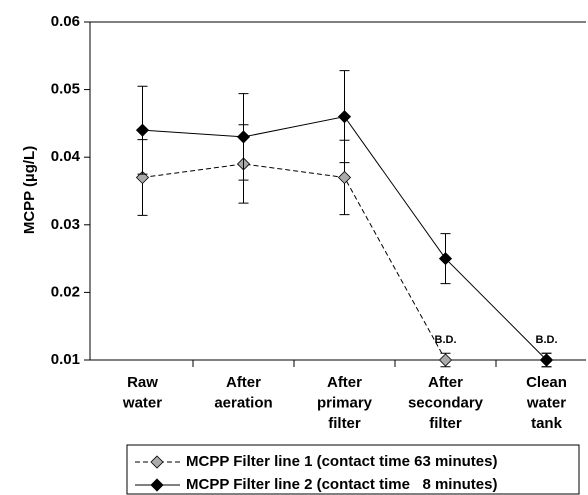 This screenshot has width=588, height=495. I want to click on y-tick-label: 0.01, so click(65, 359).